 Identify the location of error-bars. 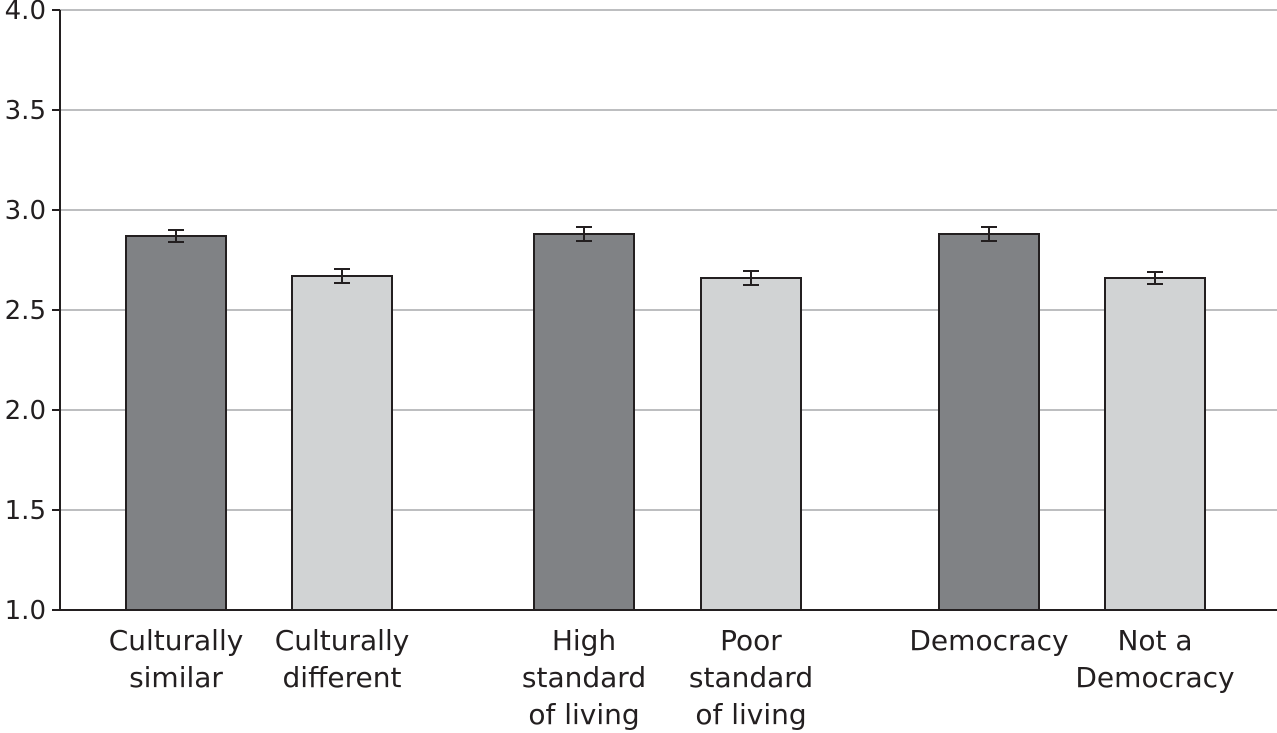
(665, 256).